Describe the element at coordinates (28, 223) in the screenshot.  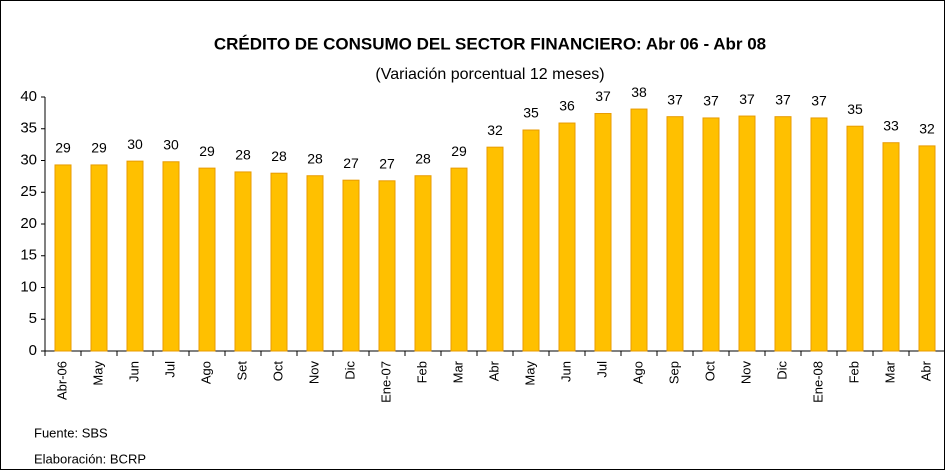
I see `y-tick-label: 20` at that location.